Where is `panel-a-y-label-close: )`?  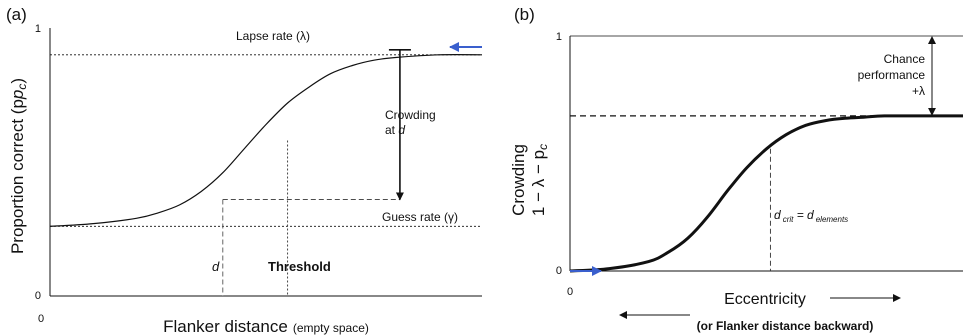 panel-a-y-label-close: ) is located at coordinates (17, 81).